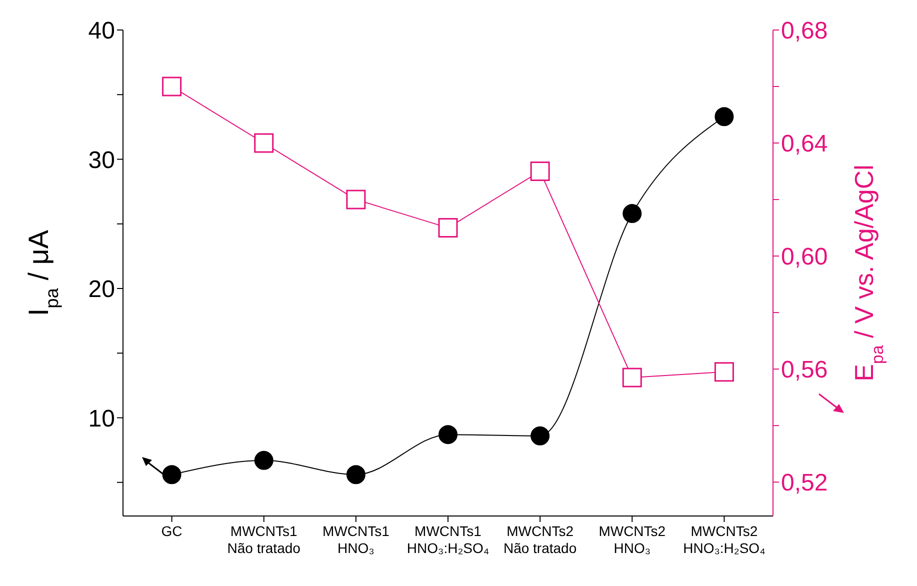  What do you see at coordinates (101, 160) in the screenshot?
I see `y-tick-label: 30` at bounding box center [101, 160].